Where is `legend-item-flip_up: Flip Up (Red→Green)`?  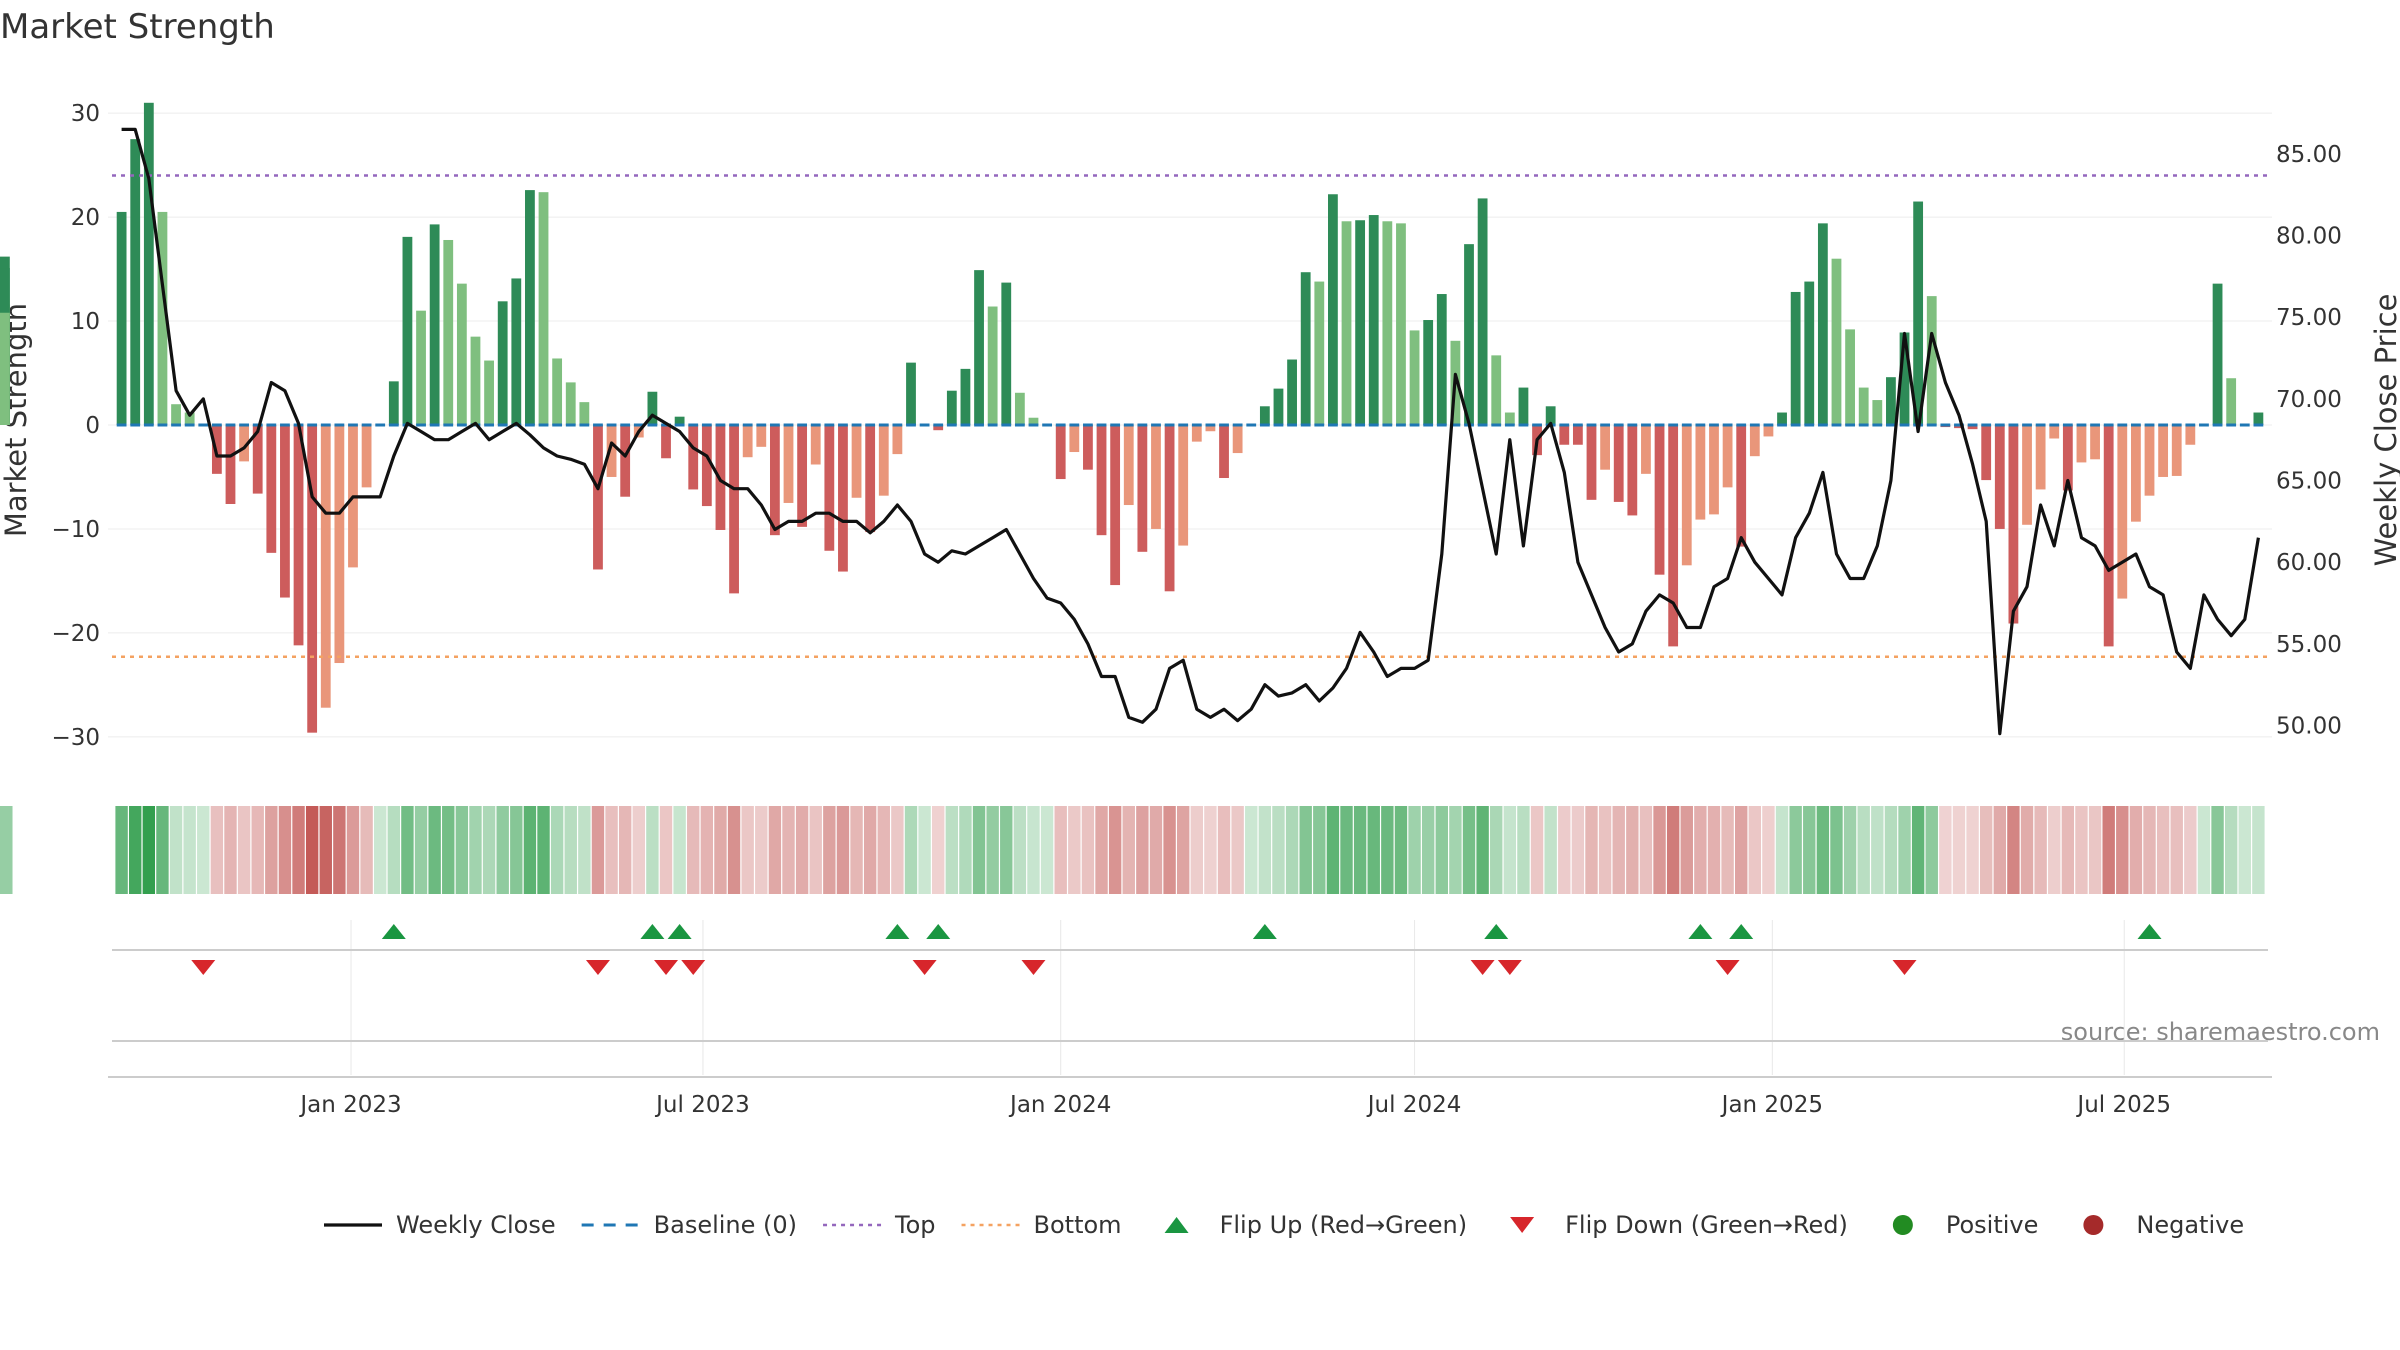
legend-item-flip_up: Flip Up (Red→Green) is located at coordinates (1315, 1225).